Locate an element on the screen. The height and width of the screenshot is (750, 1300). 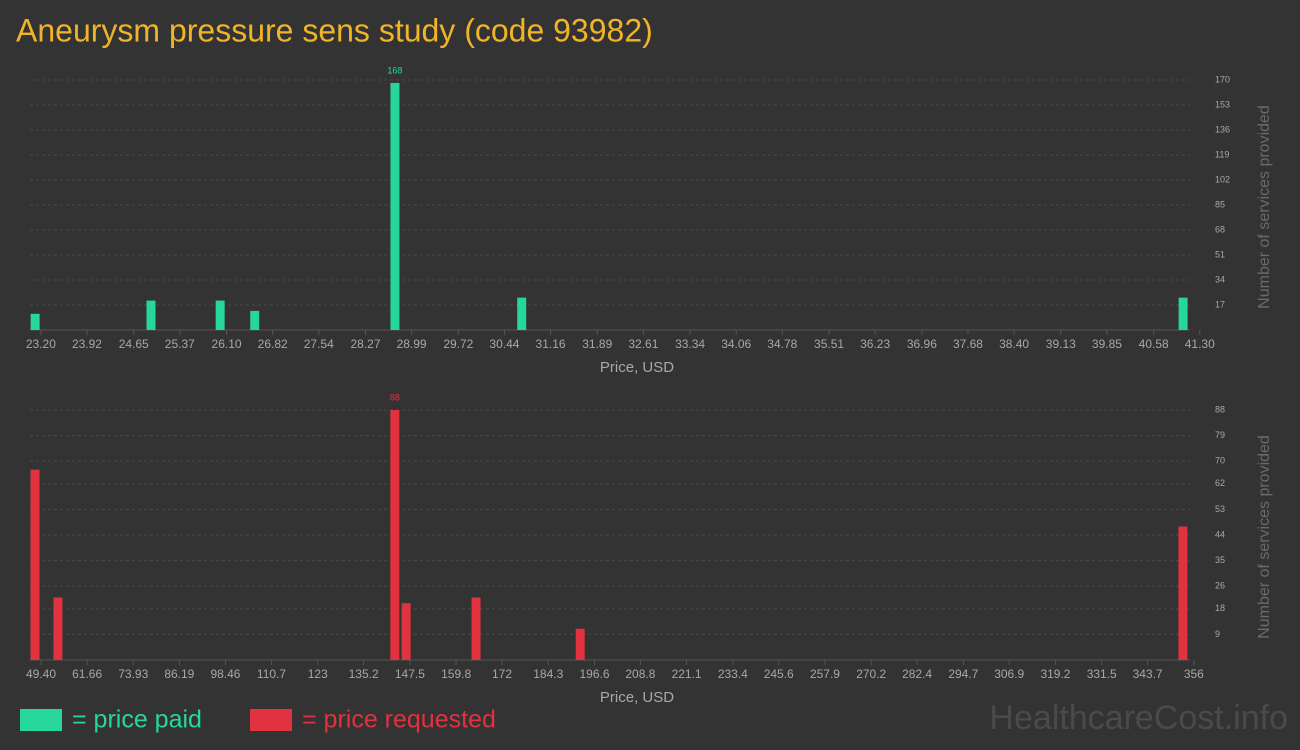
y-tick-label: 62 is located at coordinates (1220, 483).